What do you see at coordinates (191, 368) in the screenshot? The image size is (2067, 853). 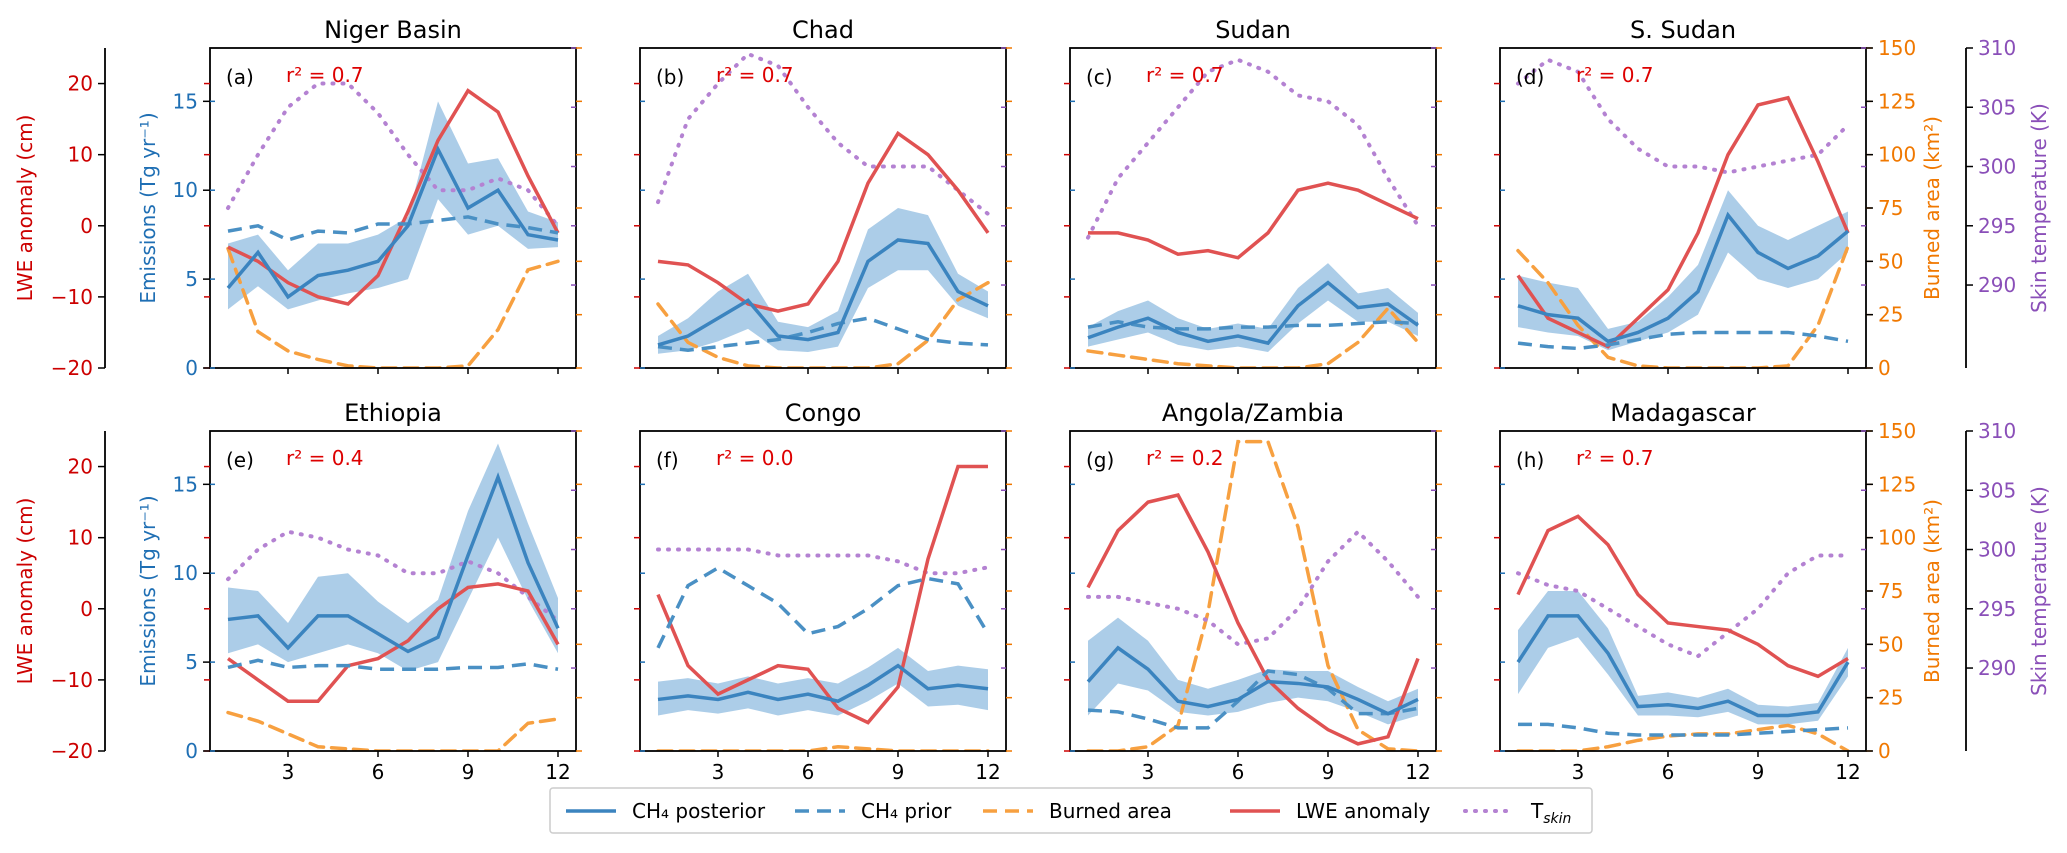 I see `emis-axis-tick-label: 0` at bounding box center [191, 368].